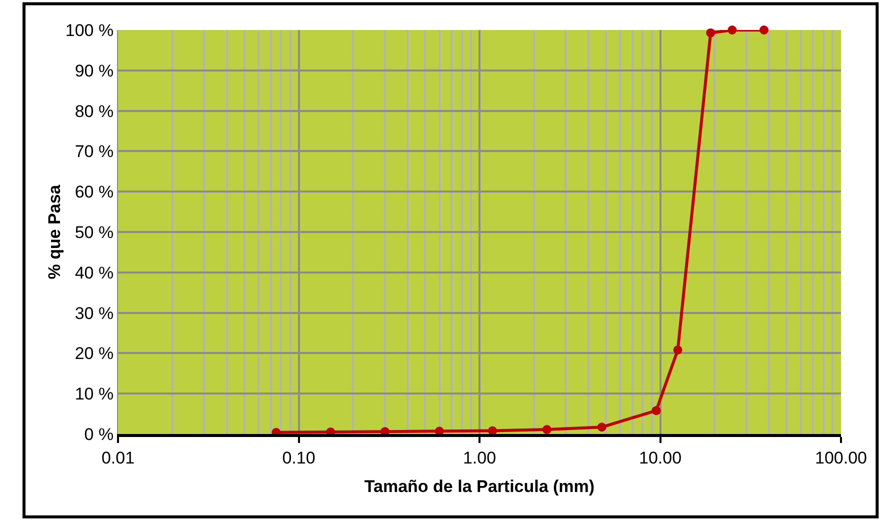  I want to click on x-tick-label: 10.00, so click(660, 458).